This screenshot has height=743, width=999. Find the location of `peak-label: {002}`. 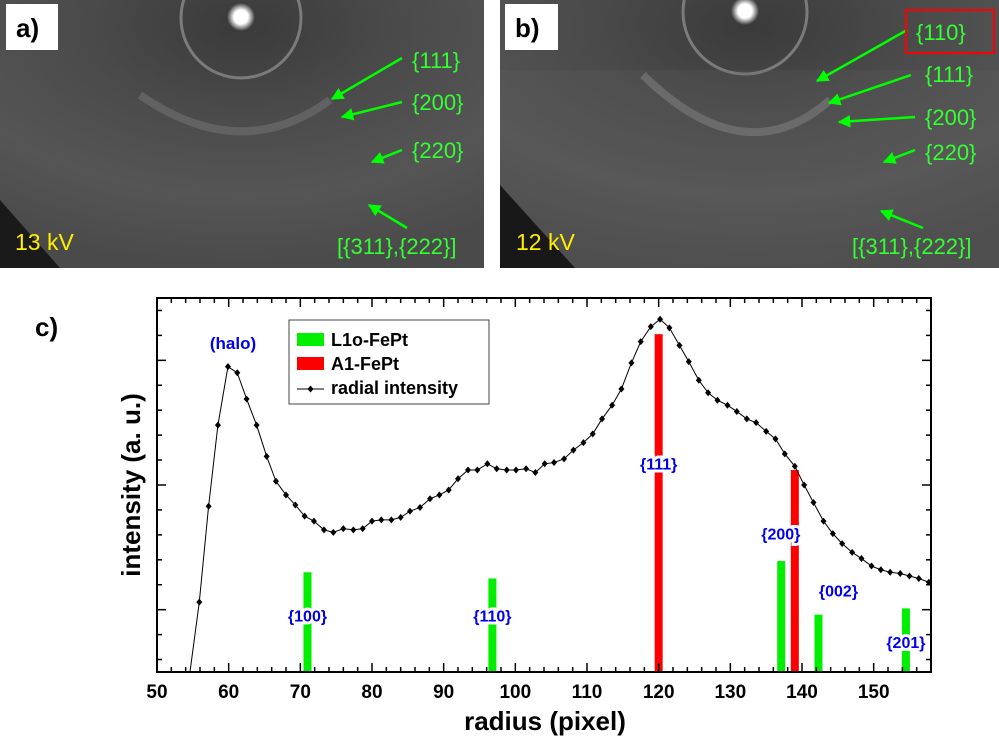

peak-label: {002} is located at coordinates (838, 592).